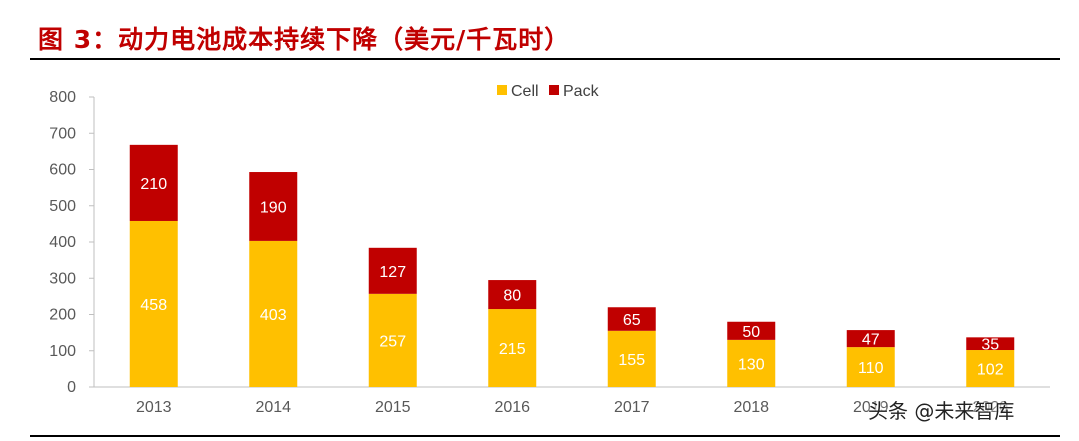 This screenshot has height=441, width=1079. What do you see at coordinates (871, 407) in the screenshot?
I see `x-tick-label: 2019` at bounding box center [871, 407].